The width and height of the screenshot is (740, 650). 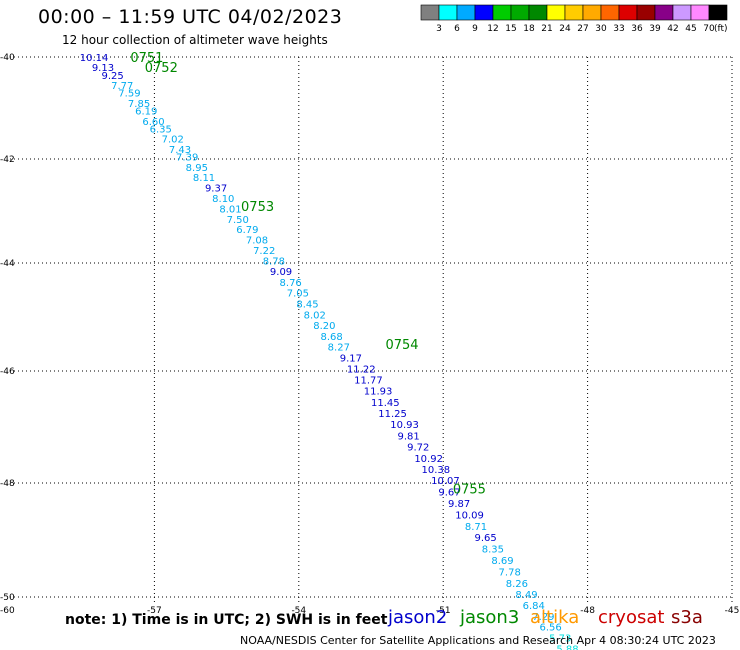 I want to click on wave-height-value: 8.95, so click(x=197, y=168).